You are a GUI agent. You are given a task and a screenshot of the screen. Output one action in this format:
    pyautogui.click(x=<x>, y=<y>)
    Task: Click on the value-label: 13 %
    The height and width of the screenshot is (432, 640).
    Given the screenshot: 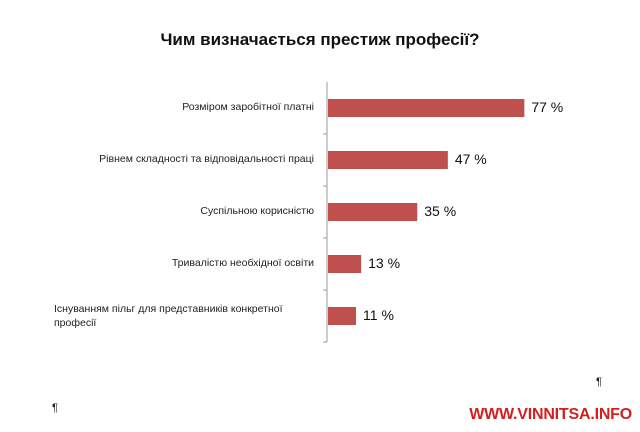 What is the action you would take?
    pyautogui.click(x=384, y=263)
    